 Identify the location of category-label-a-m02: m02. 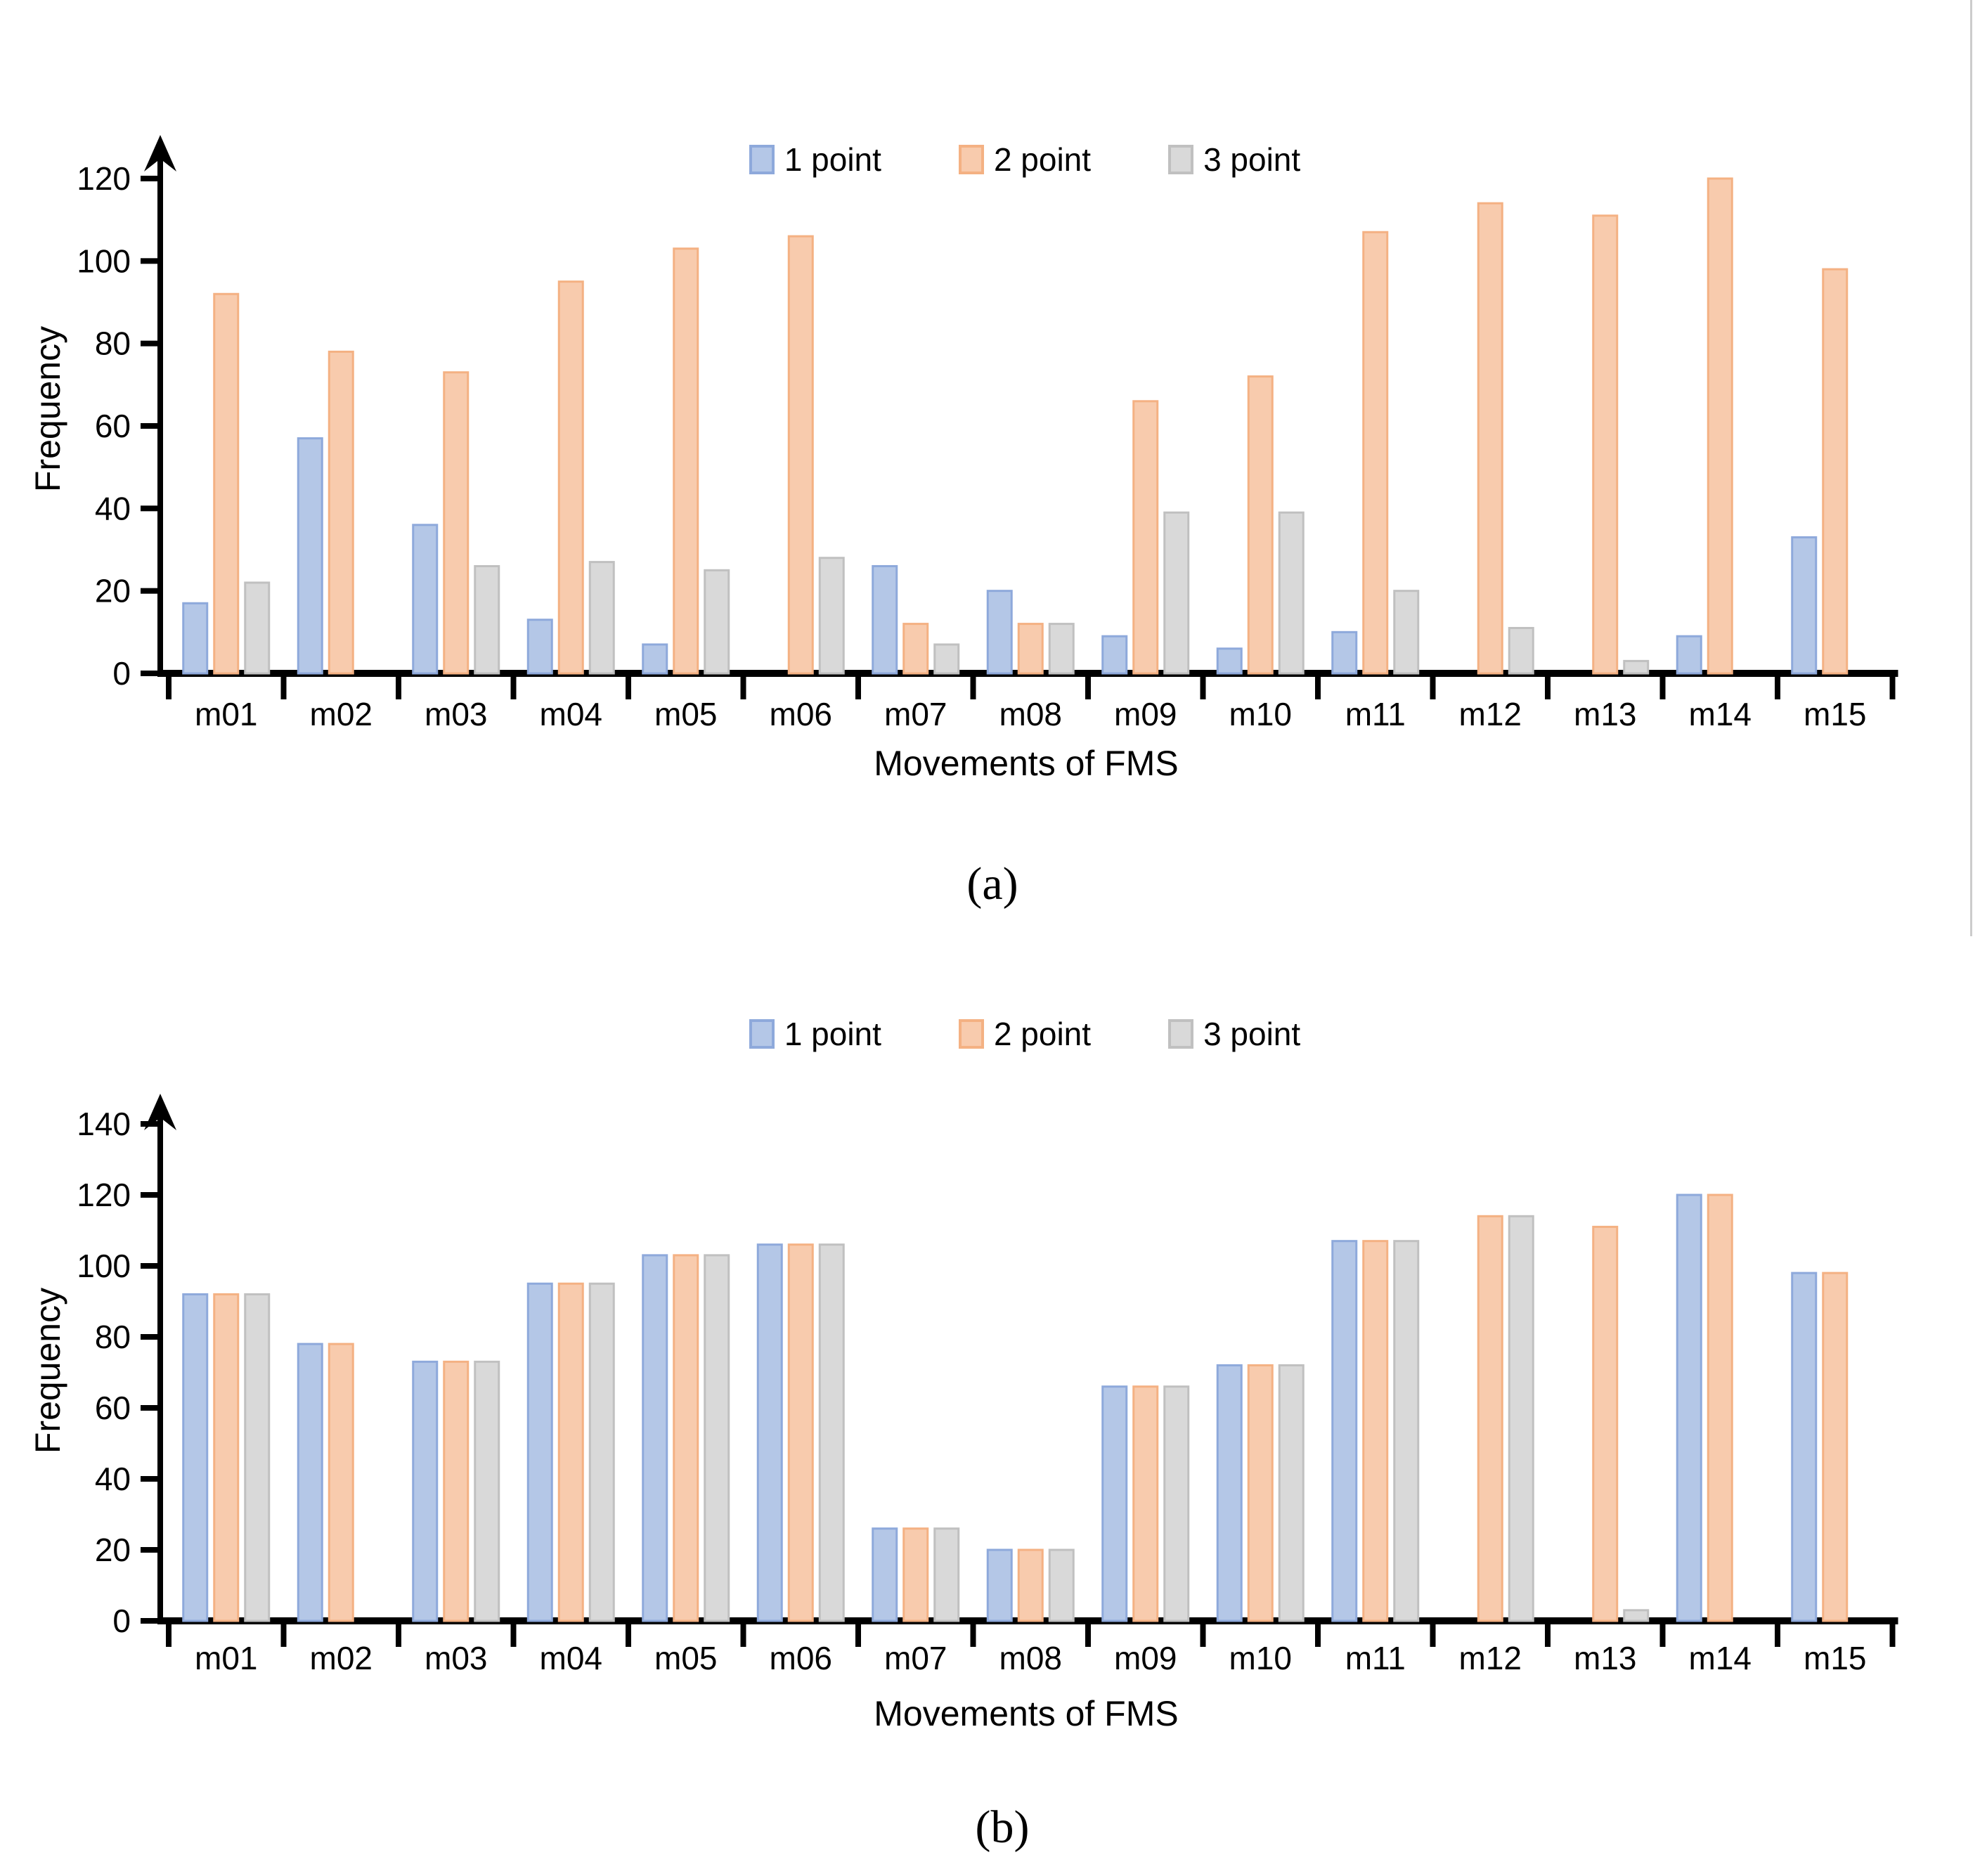
(342, 714).